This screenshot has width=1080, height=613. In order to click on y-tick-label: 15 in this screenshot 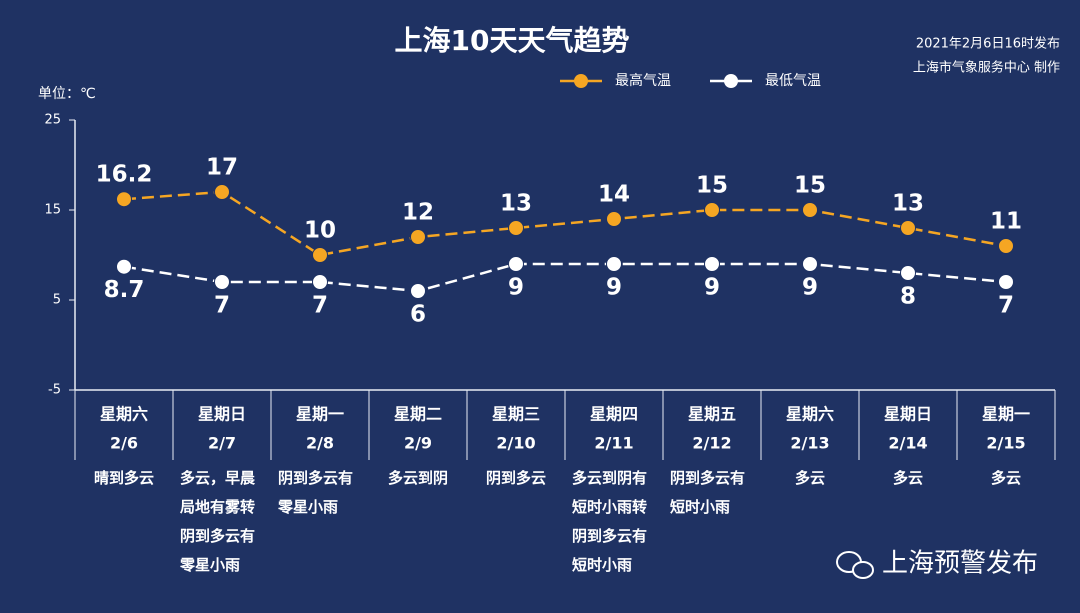, I will do `click(52, 210)`.